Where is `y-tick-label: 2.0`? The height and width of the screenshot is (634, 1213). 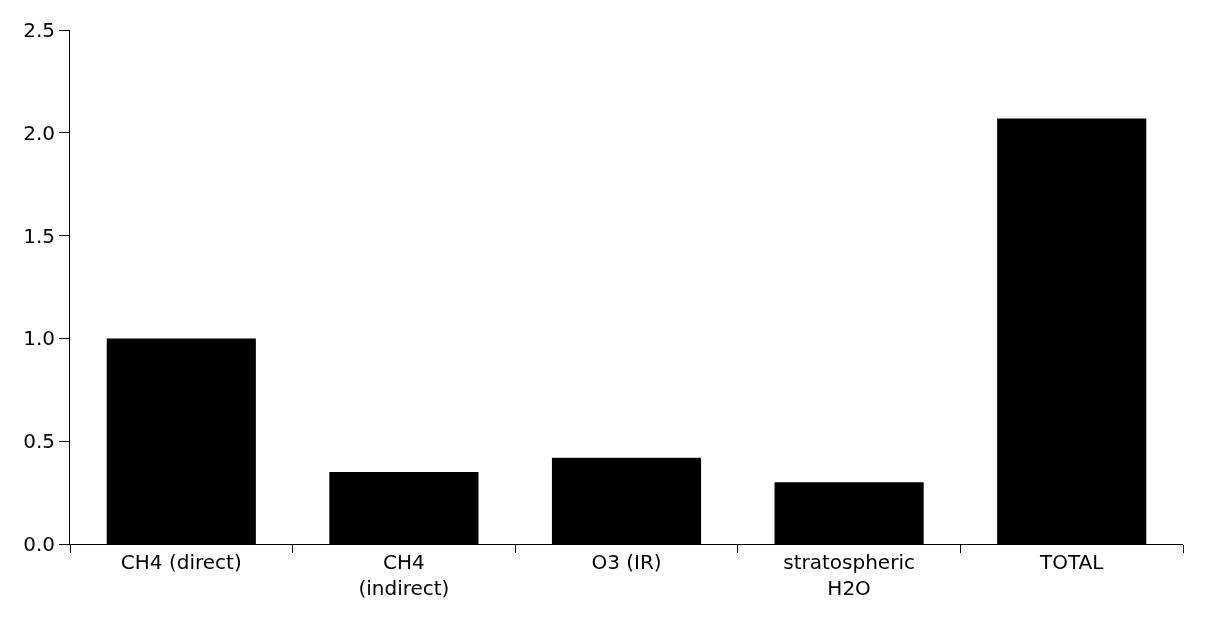 y-tick-label: 2.0 is located at coordinates (39, 132).